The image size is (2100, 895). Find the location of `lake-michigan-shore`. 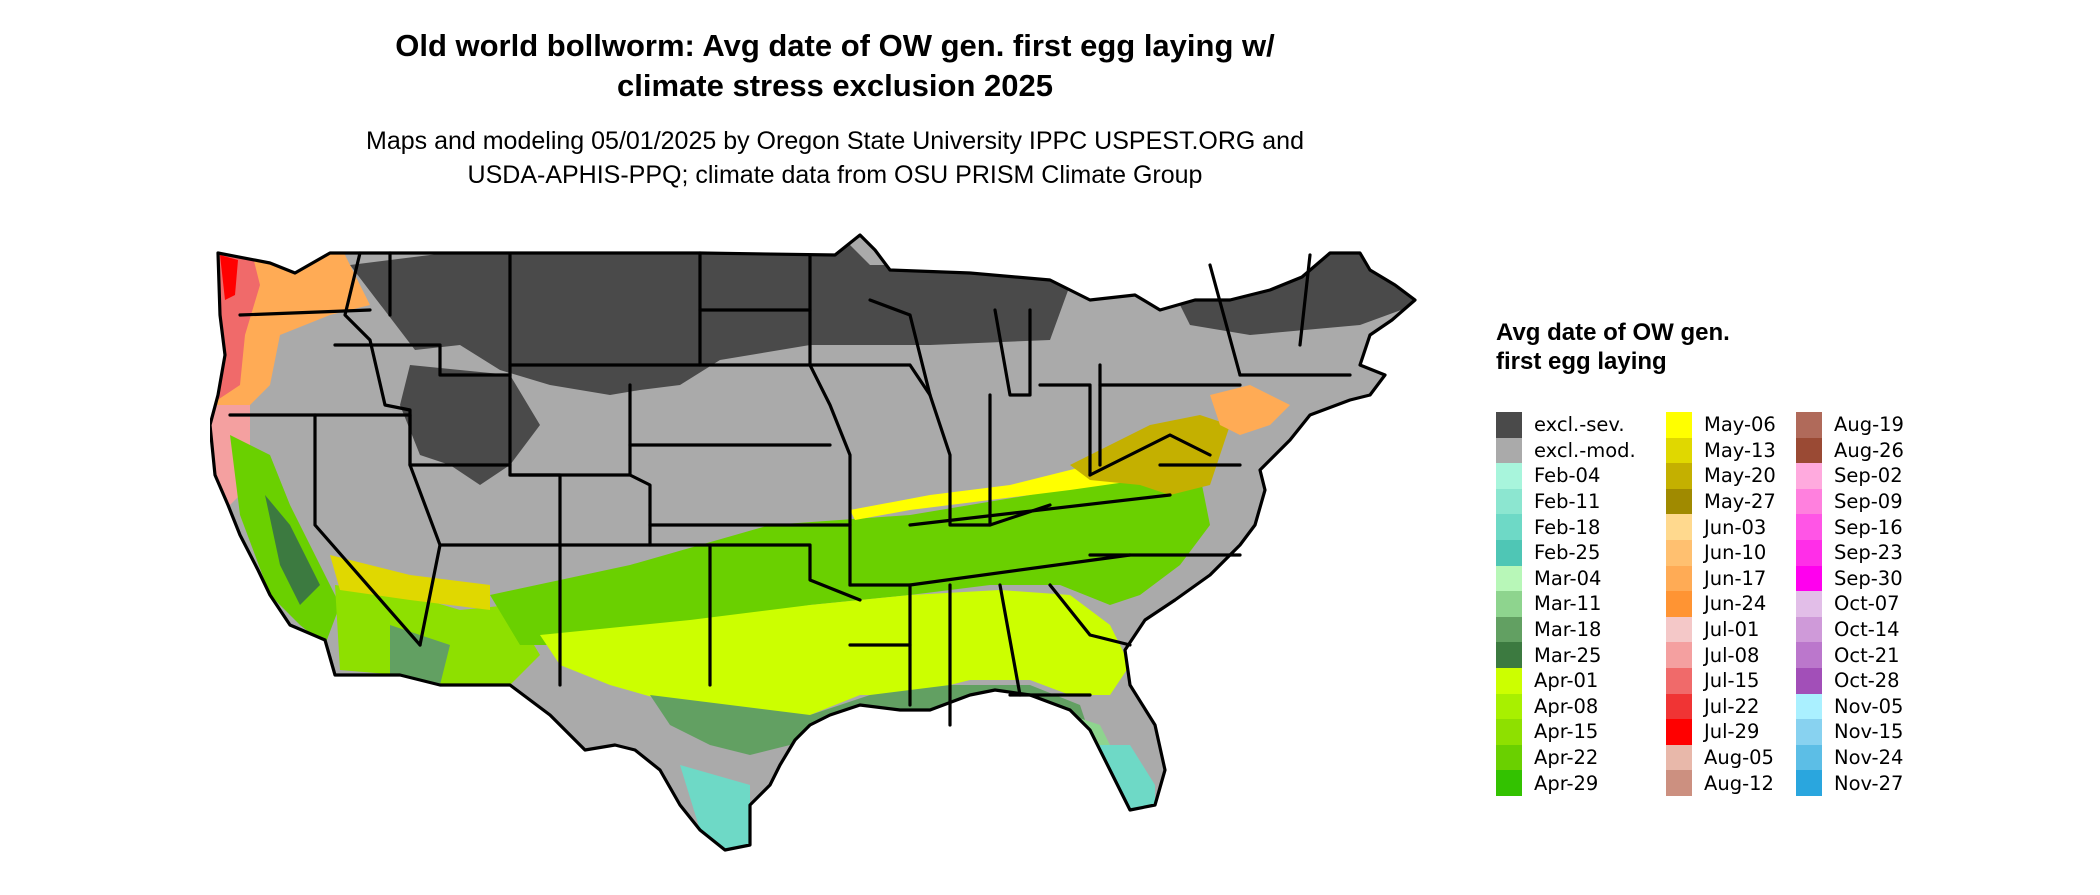

lake-michigan-shore is located at coordinates (1012, 352).